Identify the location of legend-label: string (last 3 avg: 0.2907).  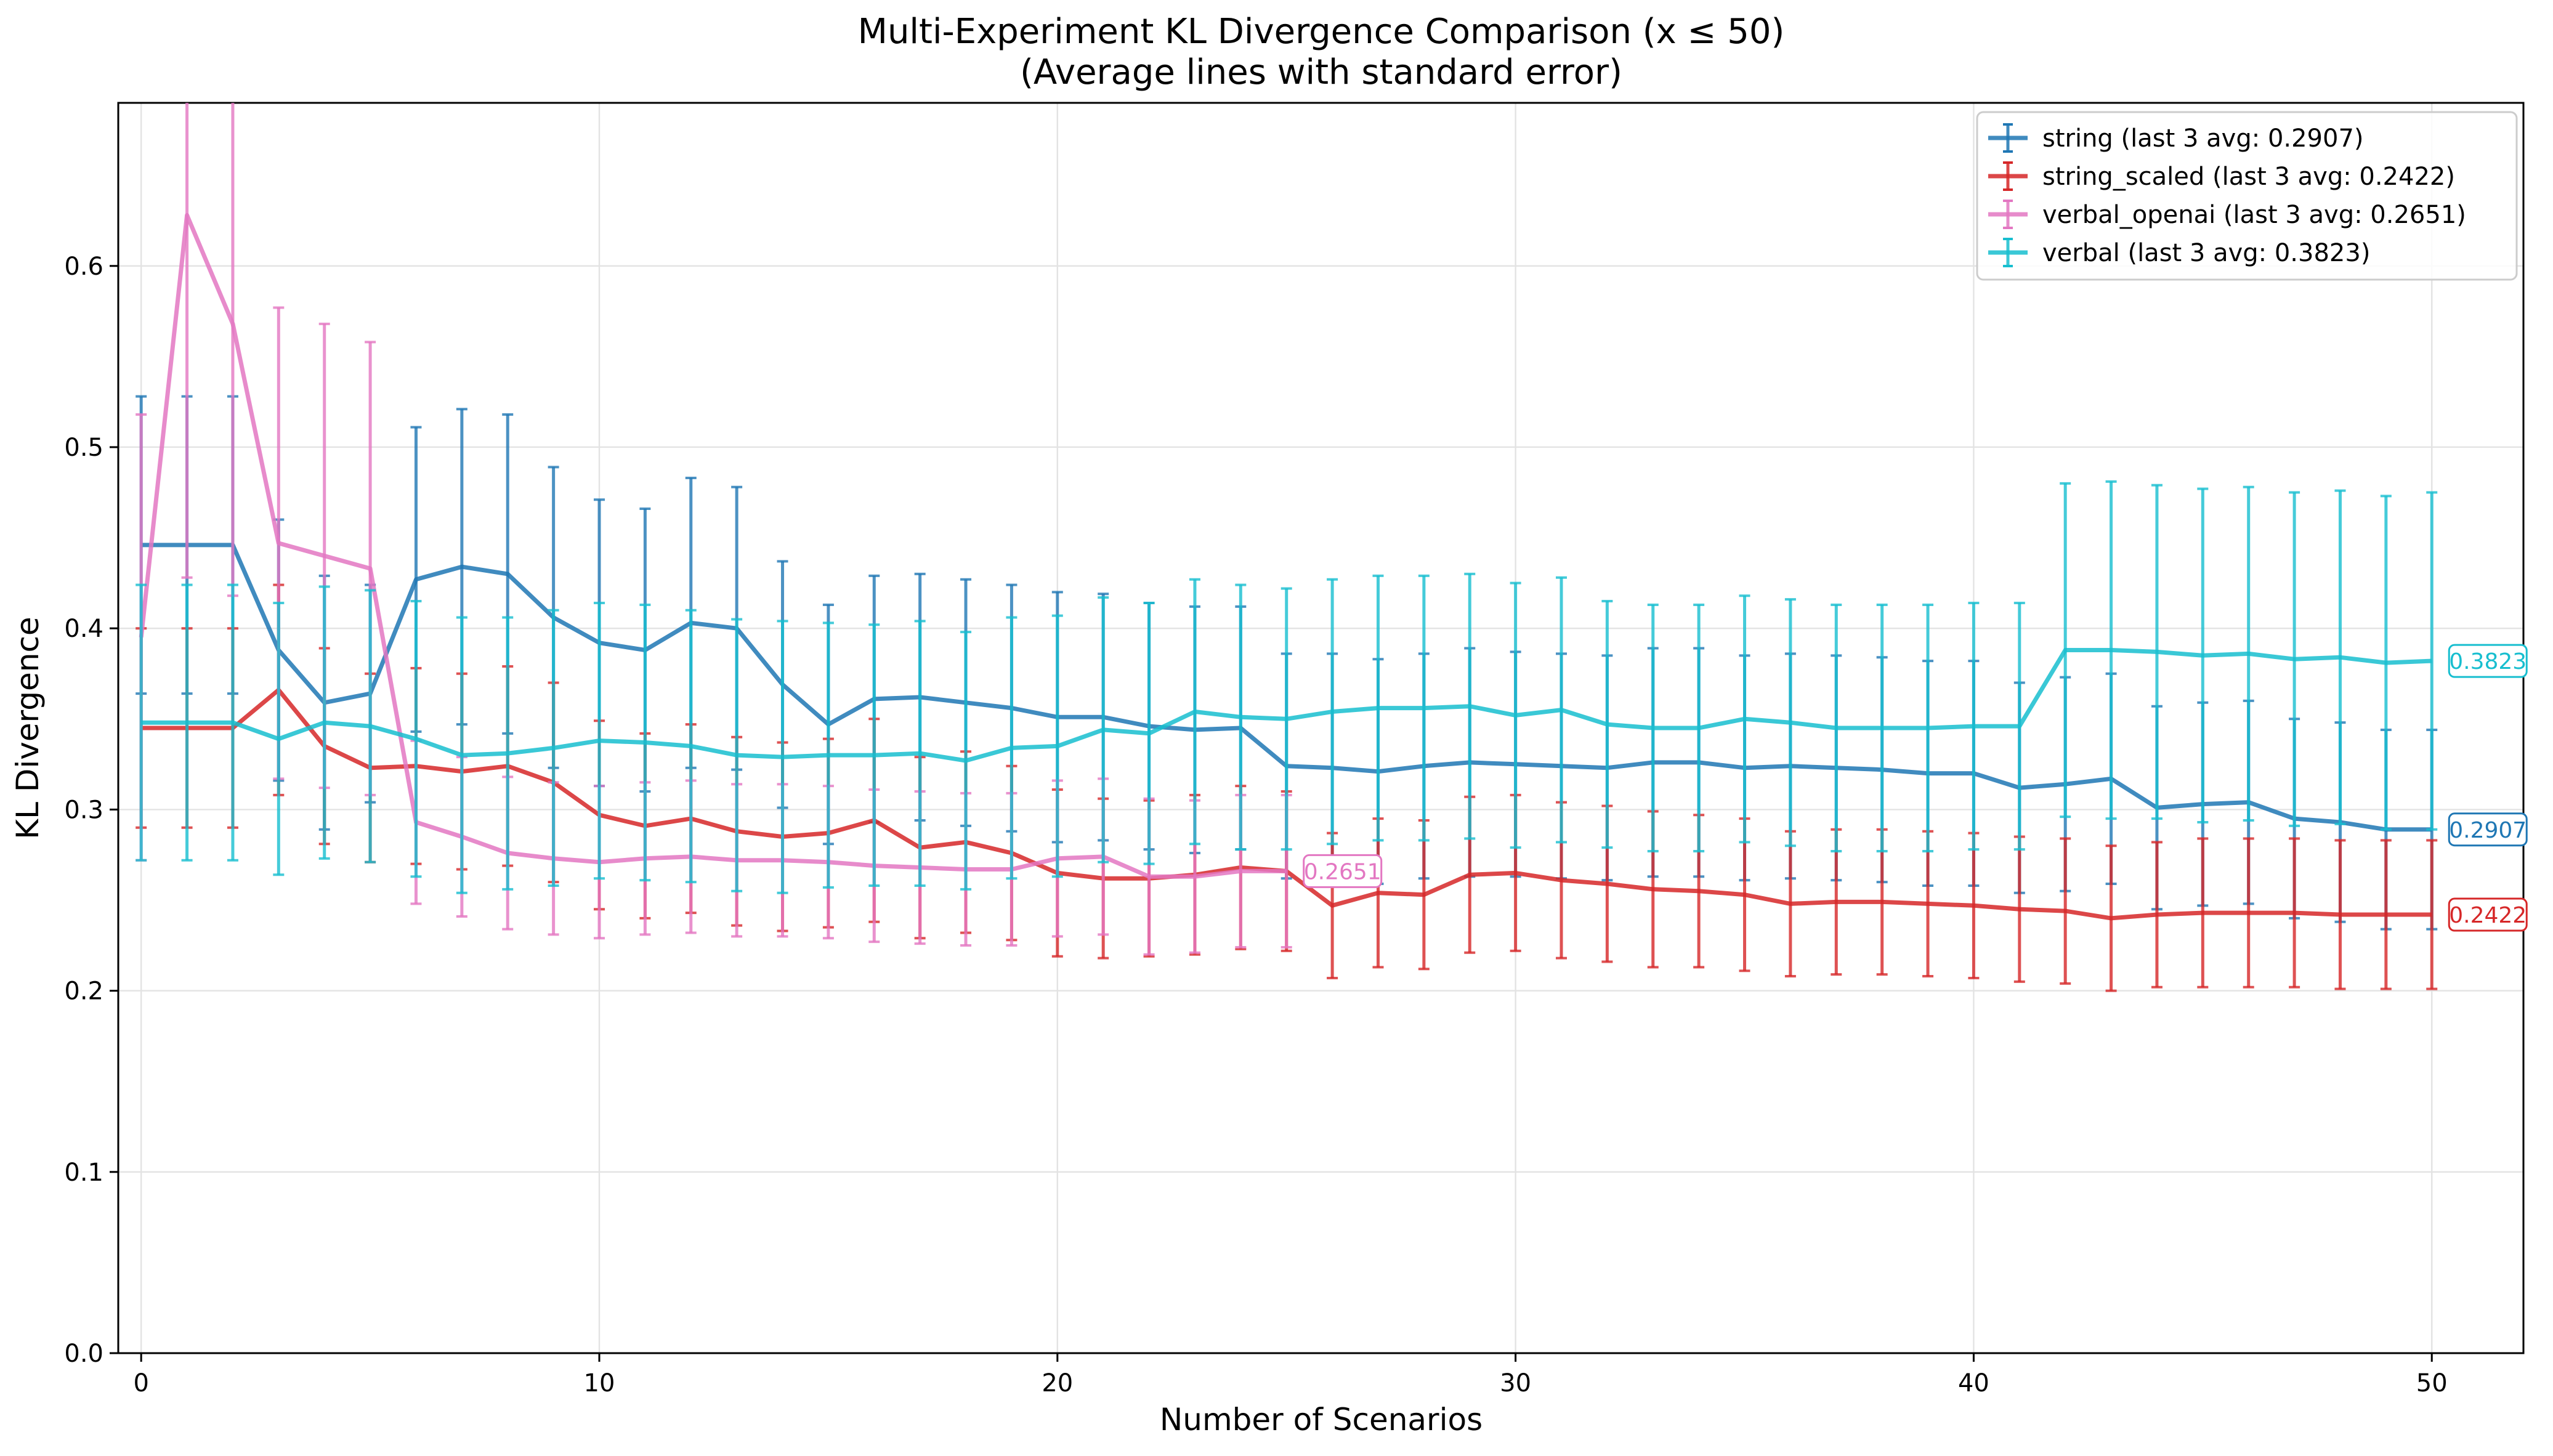
(2203, 139).